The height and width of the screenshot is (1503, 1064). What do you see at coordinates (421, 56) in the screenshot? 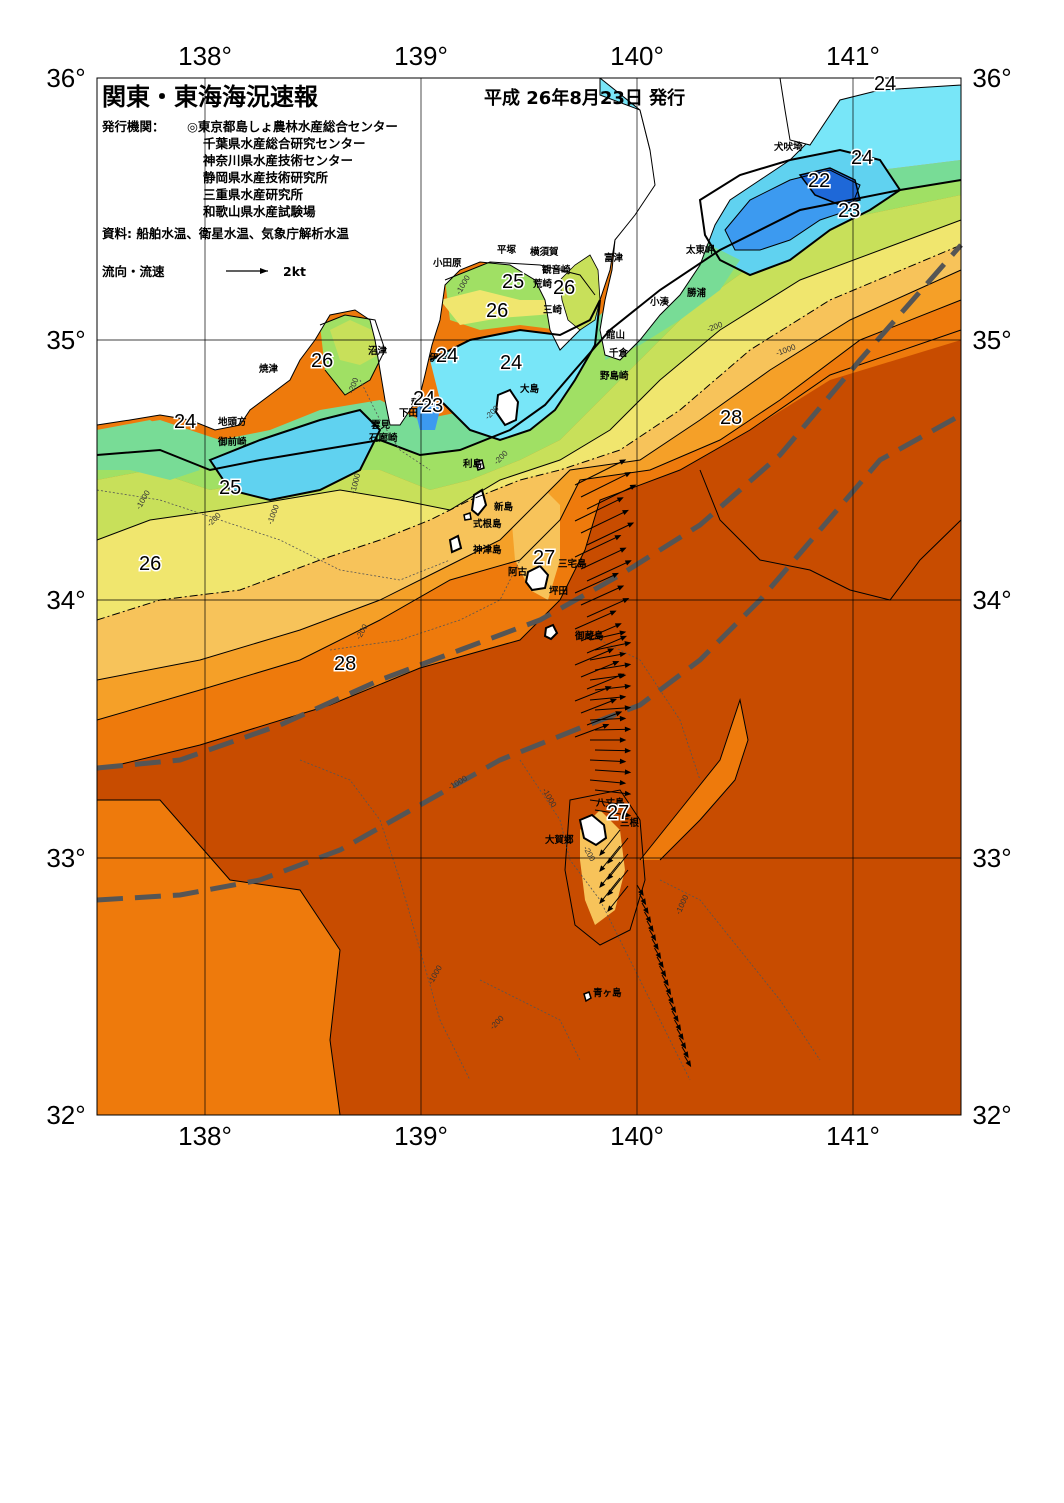
I see `lon-label-139: 139°` at bounding box center [421, 56].